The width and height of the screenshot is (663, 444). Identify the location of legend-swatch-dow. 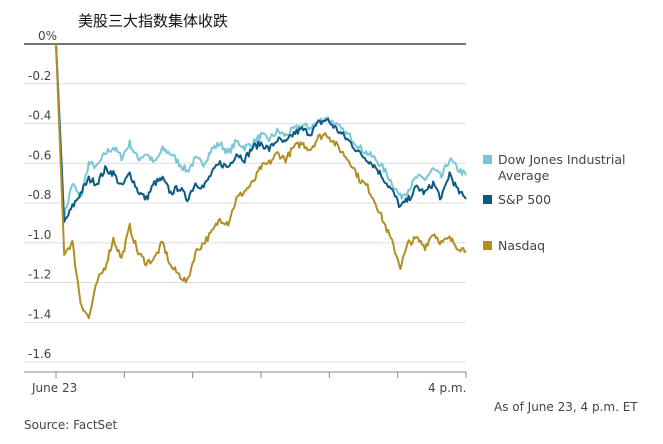
(487, 159).